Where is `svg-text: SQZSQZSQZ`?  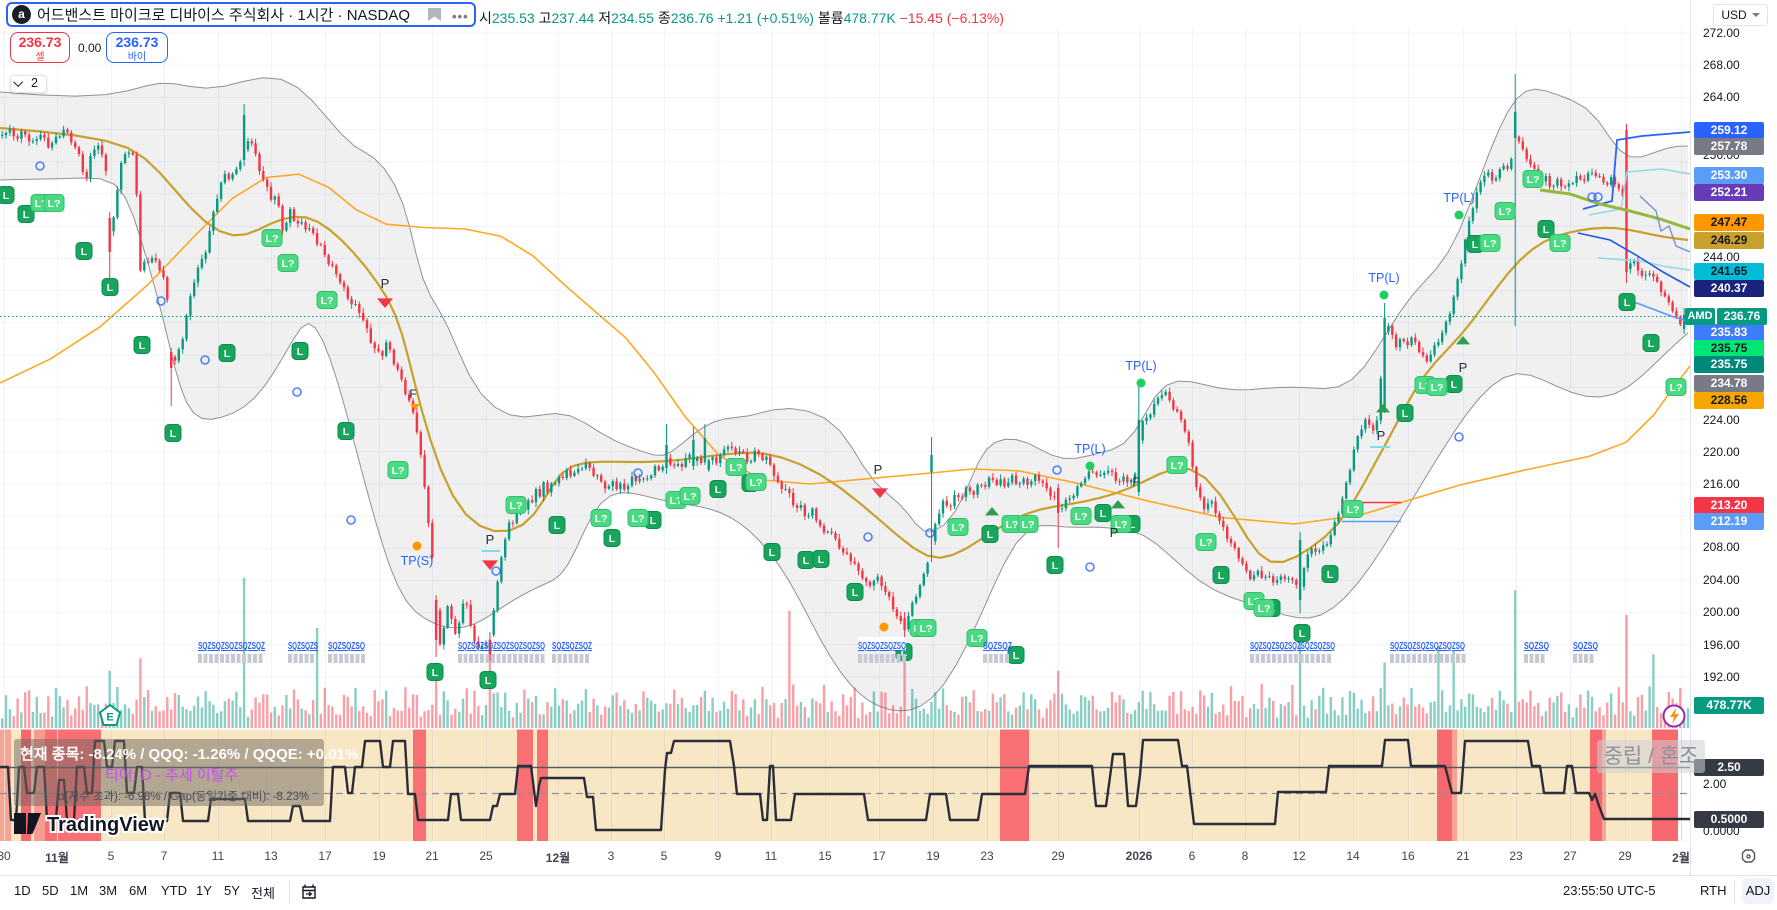 svg-text: SQZSQZSQZ is located at coordinates (572, 646).